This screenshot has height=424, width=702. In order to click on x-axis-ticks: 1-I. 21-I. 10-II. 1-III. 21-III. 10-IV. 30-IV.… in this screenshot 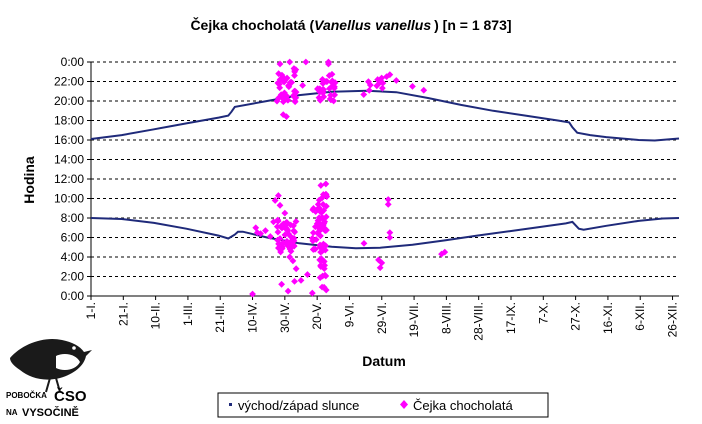, I will do `click(382, 318)`.